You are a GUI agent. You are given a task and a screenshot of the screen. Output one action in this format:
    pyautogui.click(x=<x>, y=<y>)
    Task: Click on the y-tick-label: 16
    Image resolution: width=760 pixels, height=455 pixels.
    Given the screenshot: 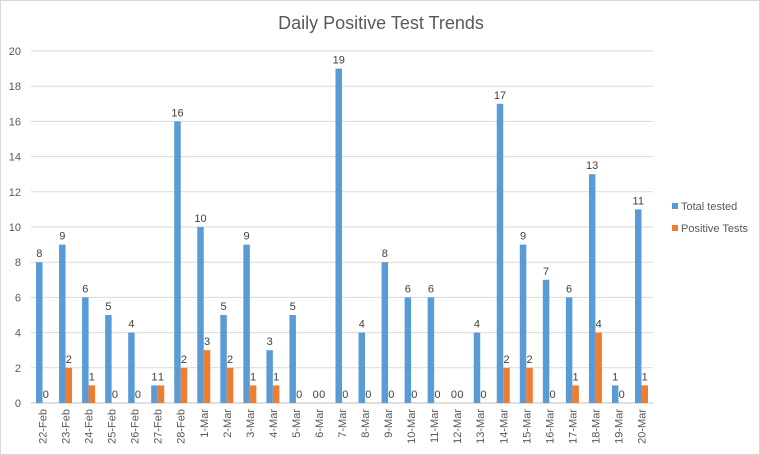 What is the action you would take?
    pyautogui.click(x=15, y=122)
    